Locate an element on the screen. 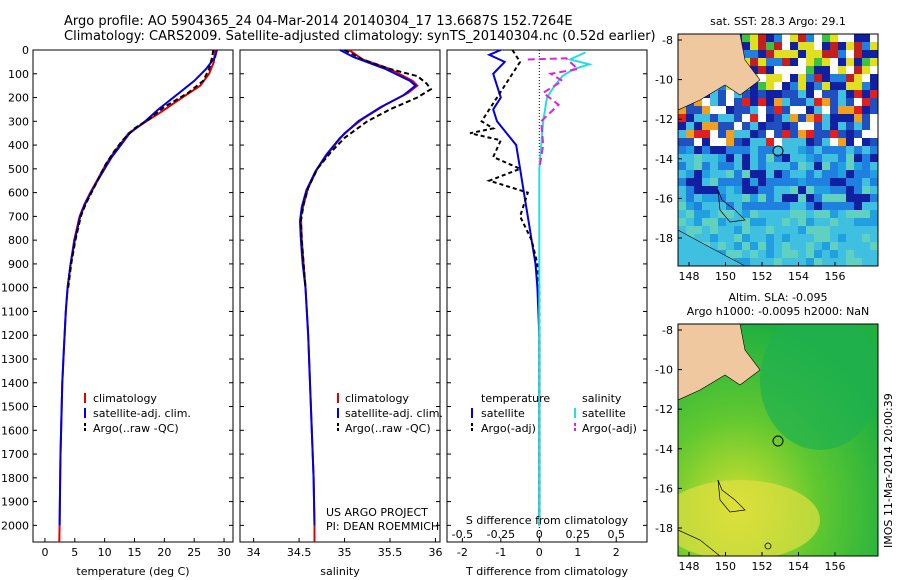 The width and height of the screenshot is (900, 580). lon-tick-label: 156 is located at coordinates (835, 566).